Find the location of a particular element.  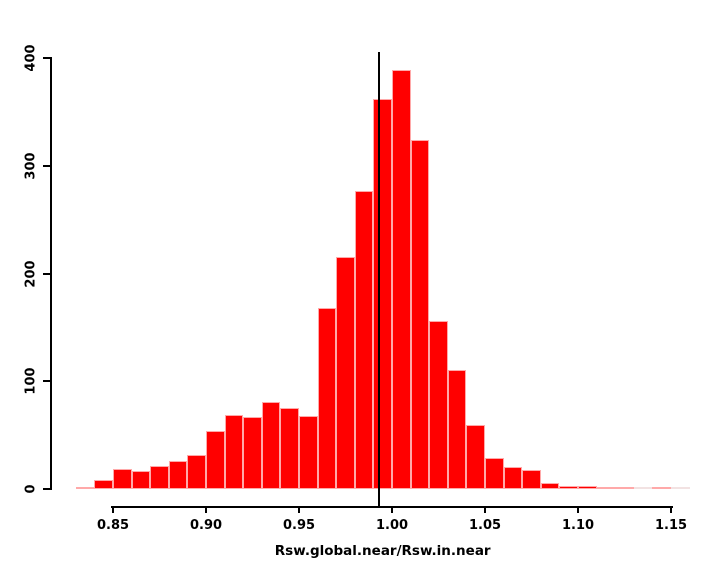

x-tick-label: 1.05 is located at coordinates (485, 525).